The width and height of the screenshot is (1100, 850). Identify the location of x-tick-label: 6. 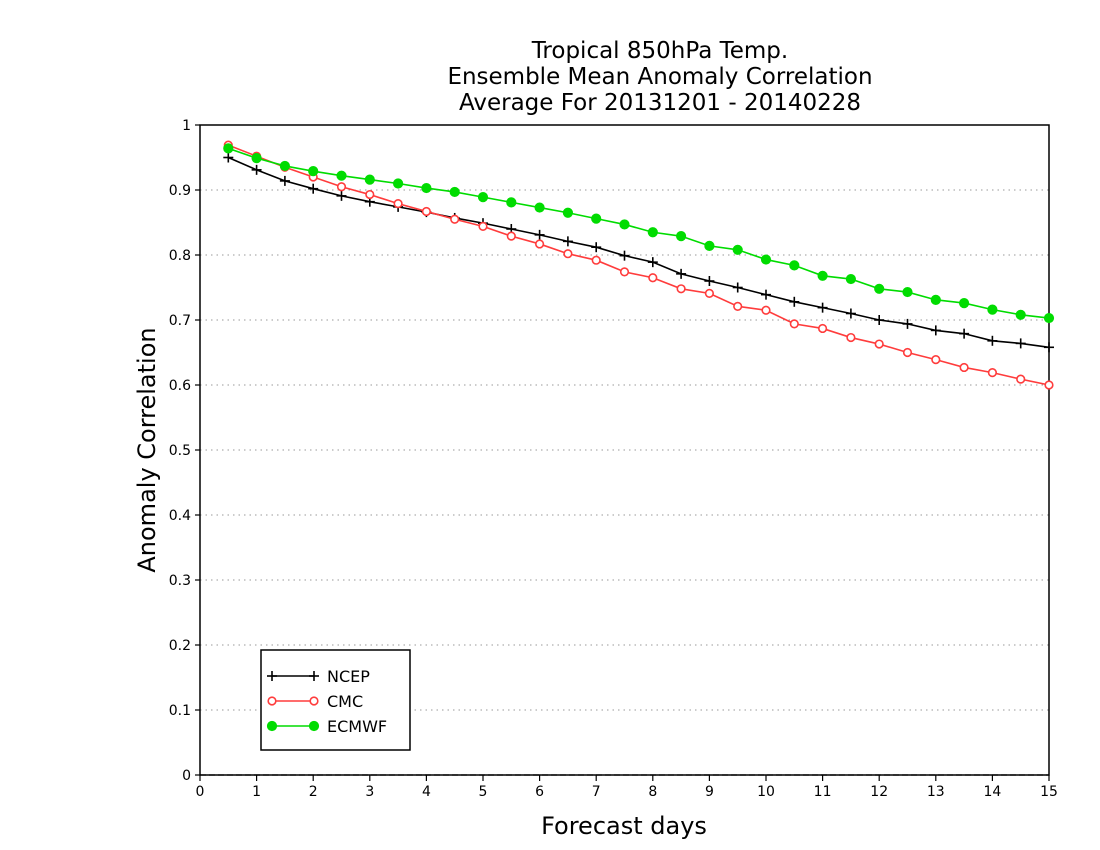
(539, 792).